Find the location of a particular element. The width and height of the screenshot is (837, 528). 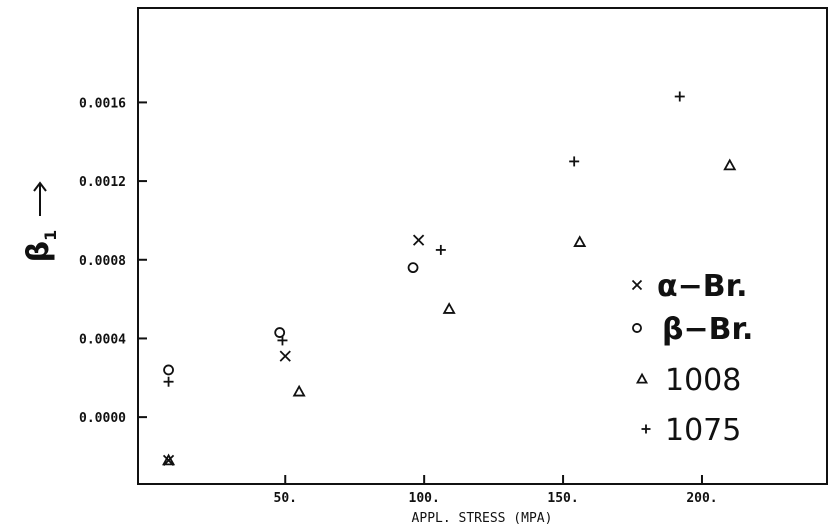

legend-item: 1075 is located at coordinates (691, 430).